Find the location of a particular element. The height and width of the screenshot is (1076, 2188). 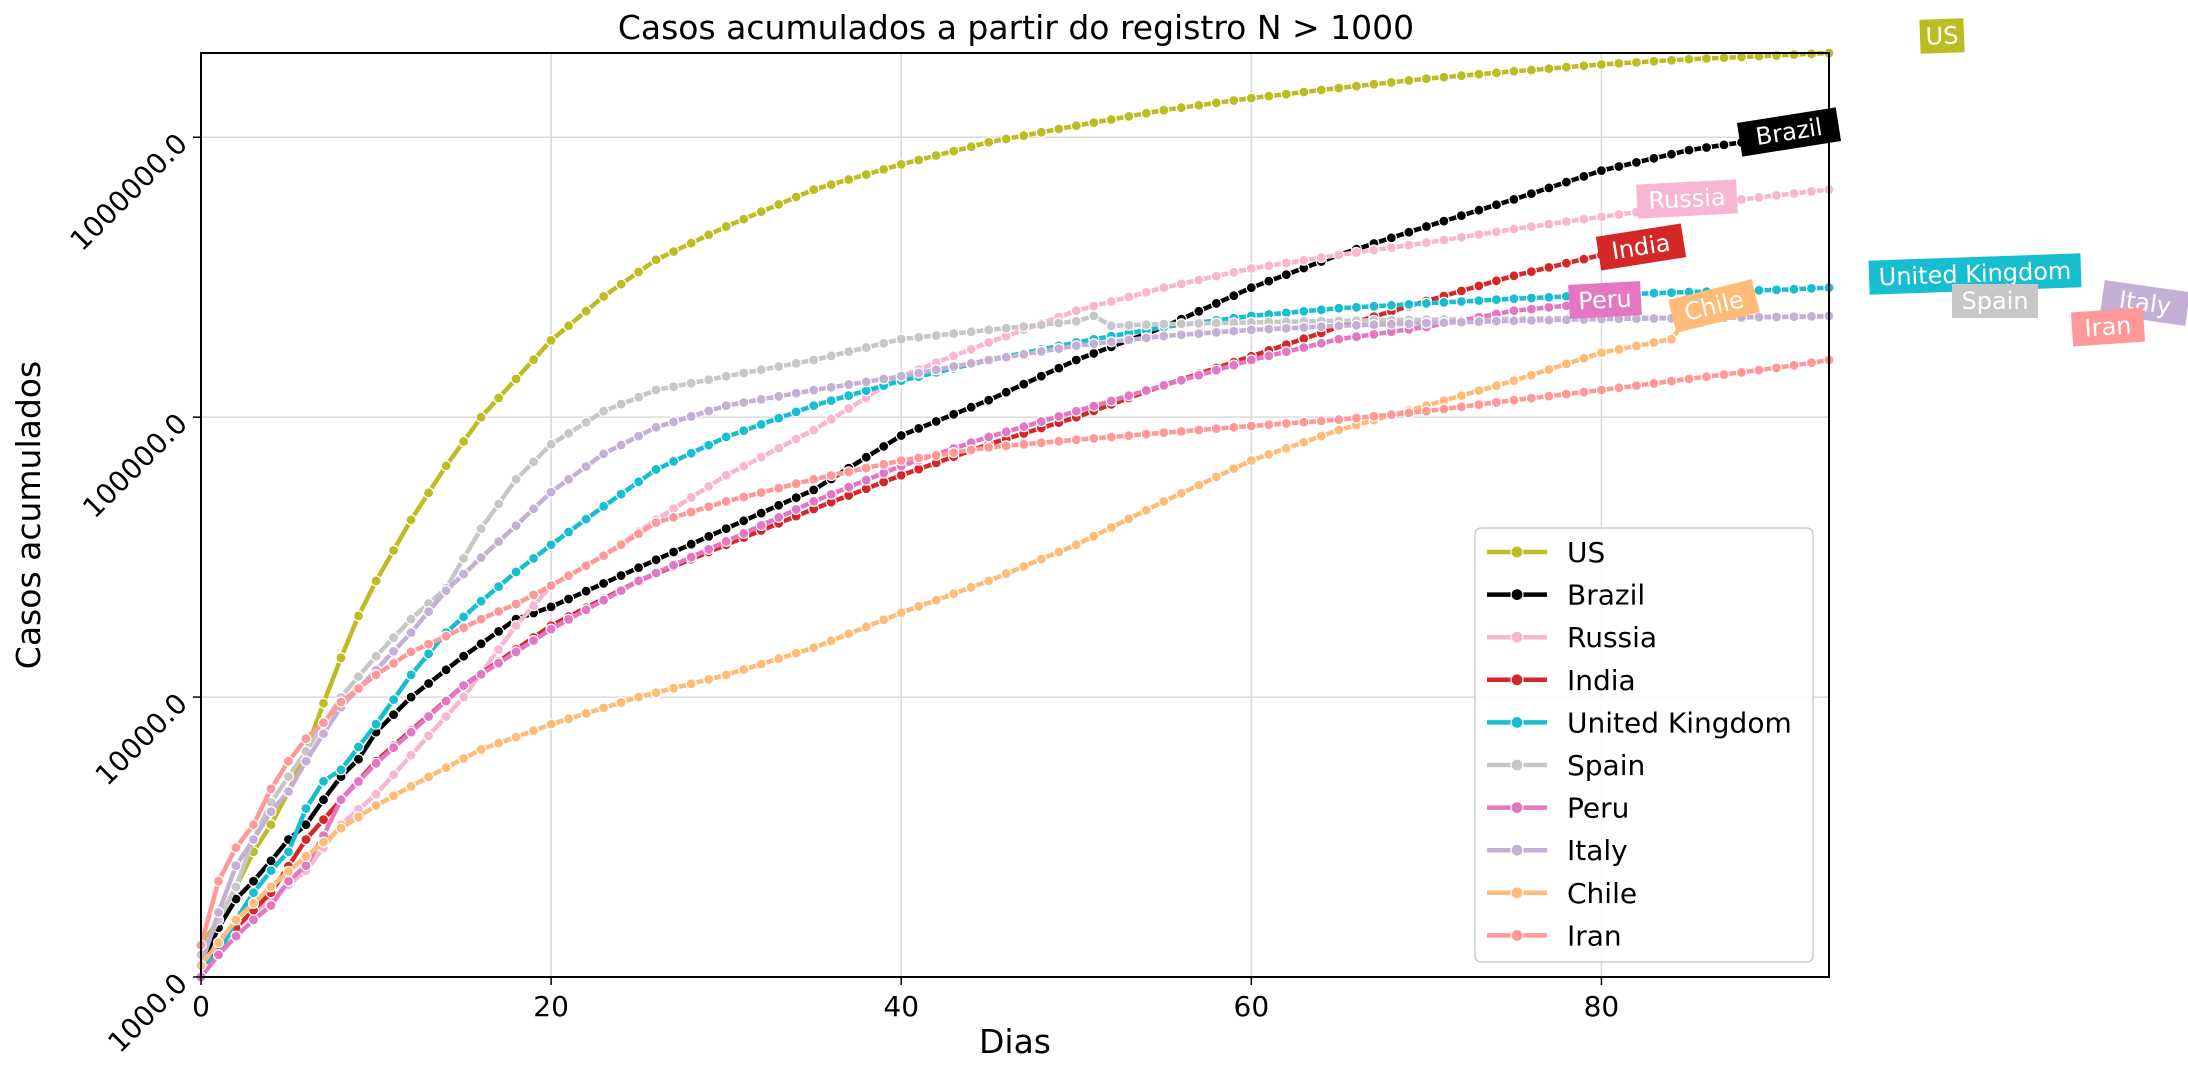

series-tag-us: US is located at coordinates (1942, 36).